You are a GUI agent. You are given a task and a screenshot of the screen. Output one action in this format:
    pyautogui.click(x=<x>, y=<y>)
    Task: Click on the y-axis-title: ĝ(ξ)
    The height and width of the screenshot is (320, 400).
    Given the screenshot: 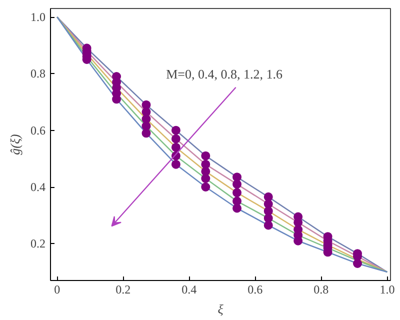 What is the action you would take?
    pyautogui.click(x=15, y=144)
    